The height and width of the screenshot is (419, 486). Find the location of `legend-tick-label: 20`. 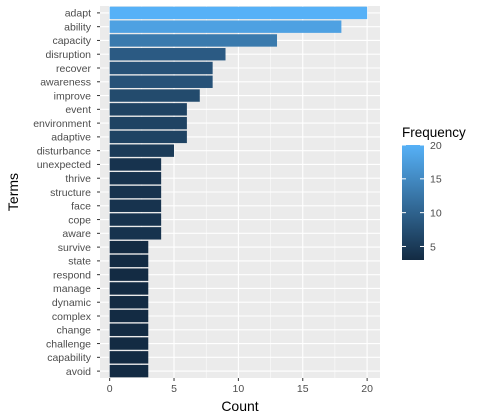

legend-tick-label: 20 is located at coordinates (436, 146).